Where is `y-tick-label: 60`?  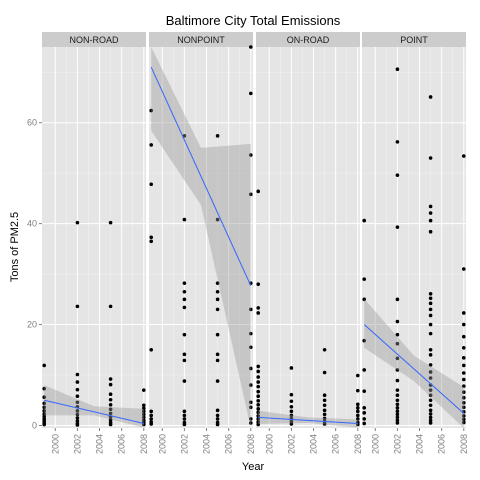 y-tick-label: 60 is located at coordinates (32, 123).